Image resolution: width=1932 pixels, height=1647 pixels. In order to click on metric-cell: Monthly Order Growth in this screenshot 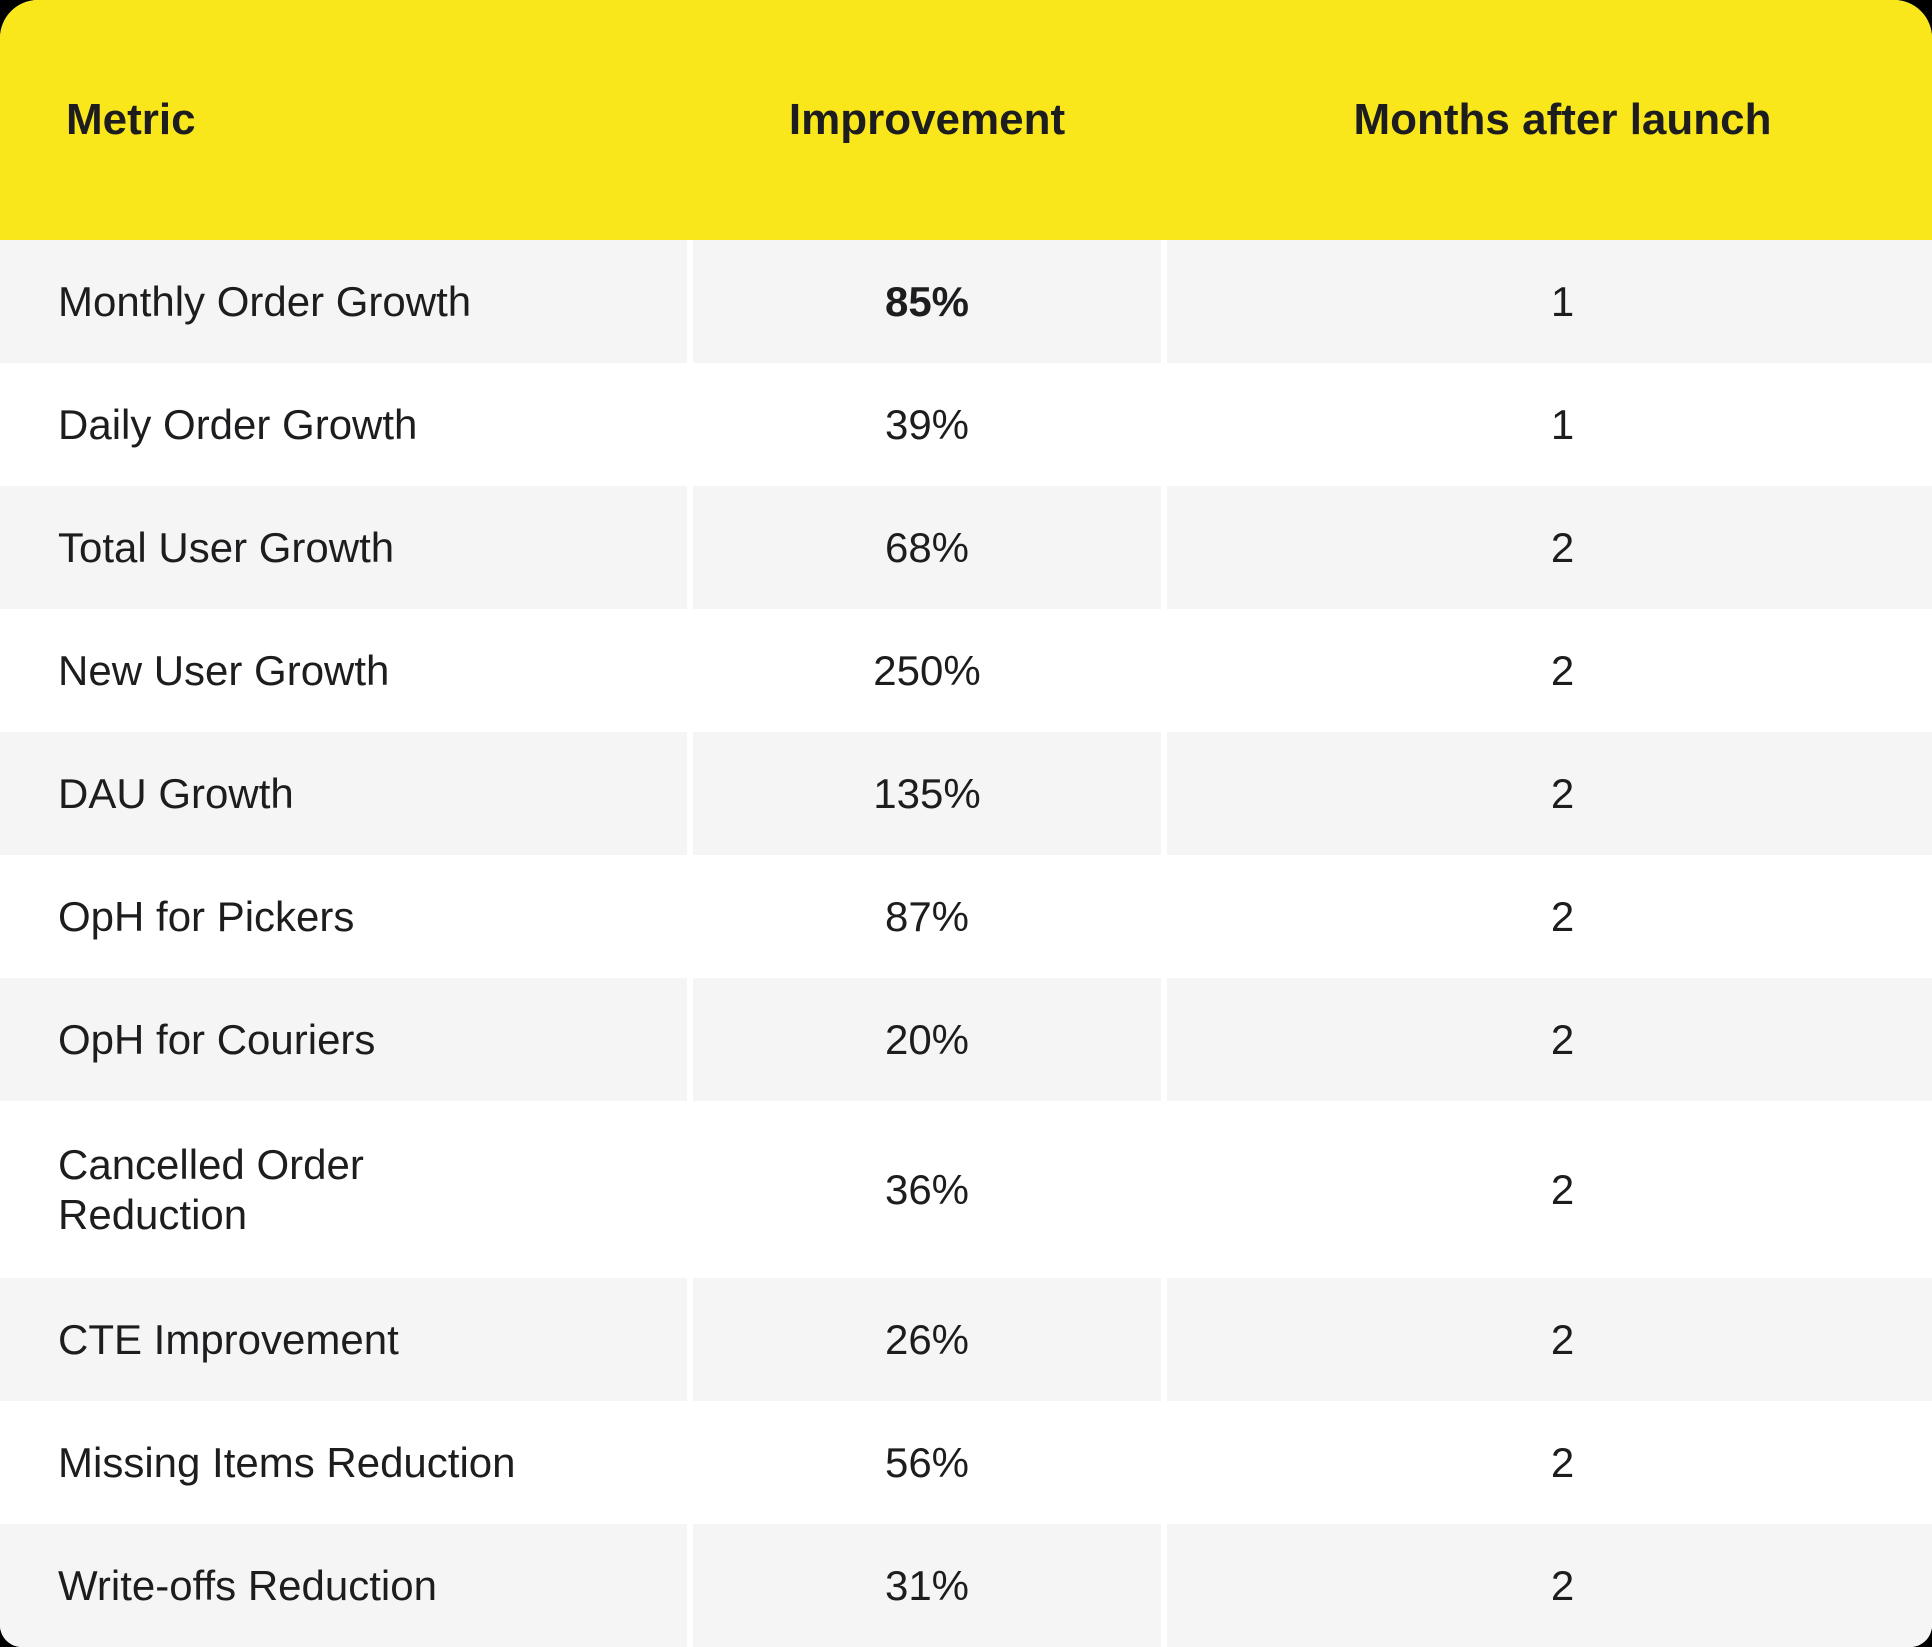, I will do `click(343, 301)`.